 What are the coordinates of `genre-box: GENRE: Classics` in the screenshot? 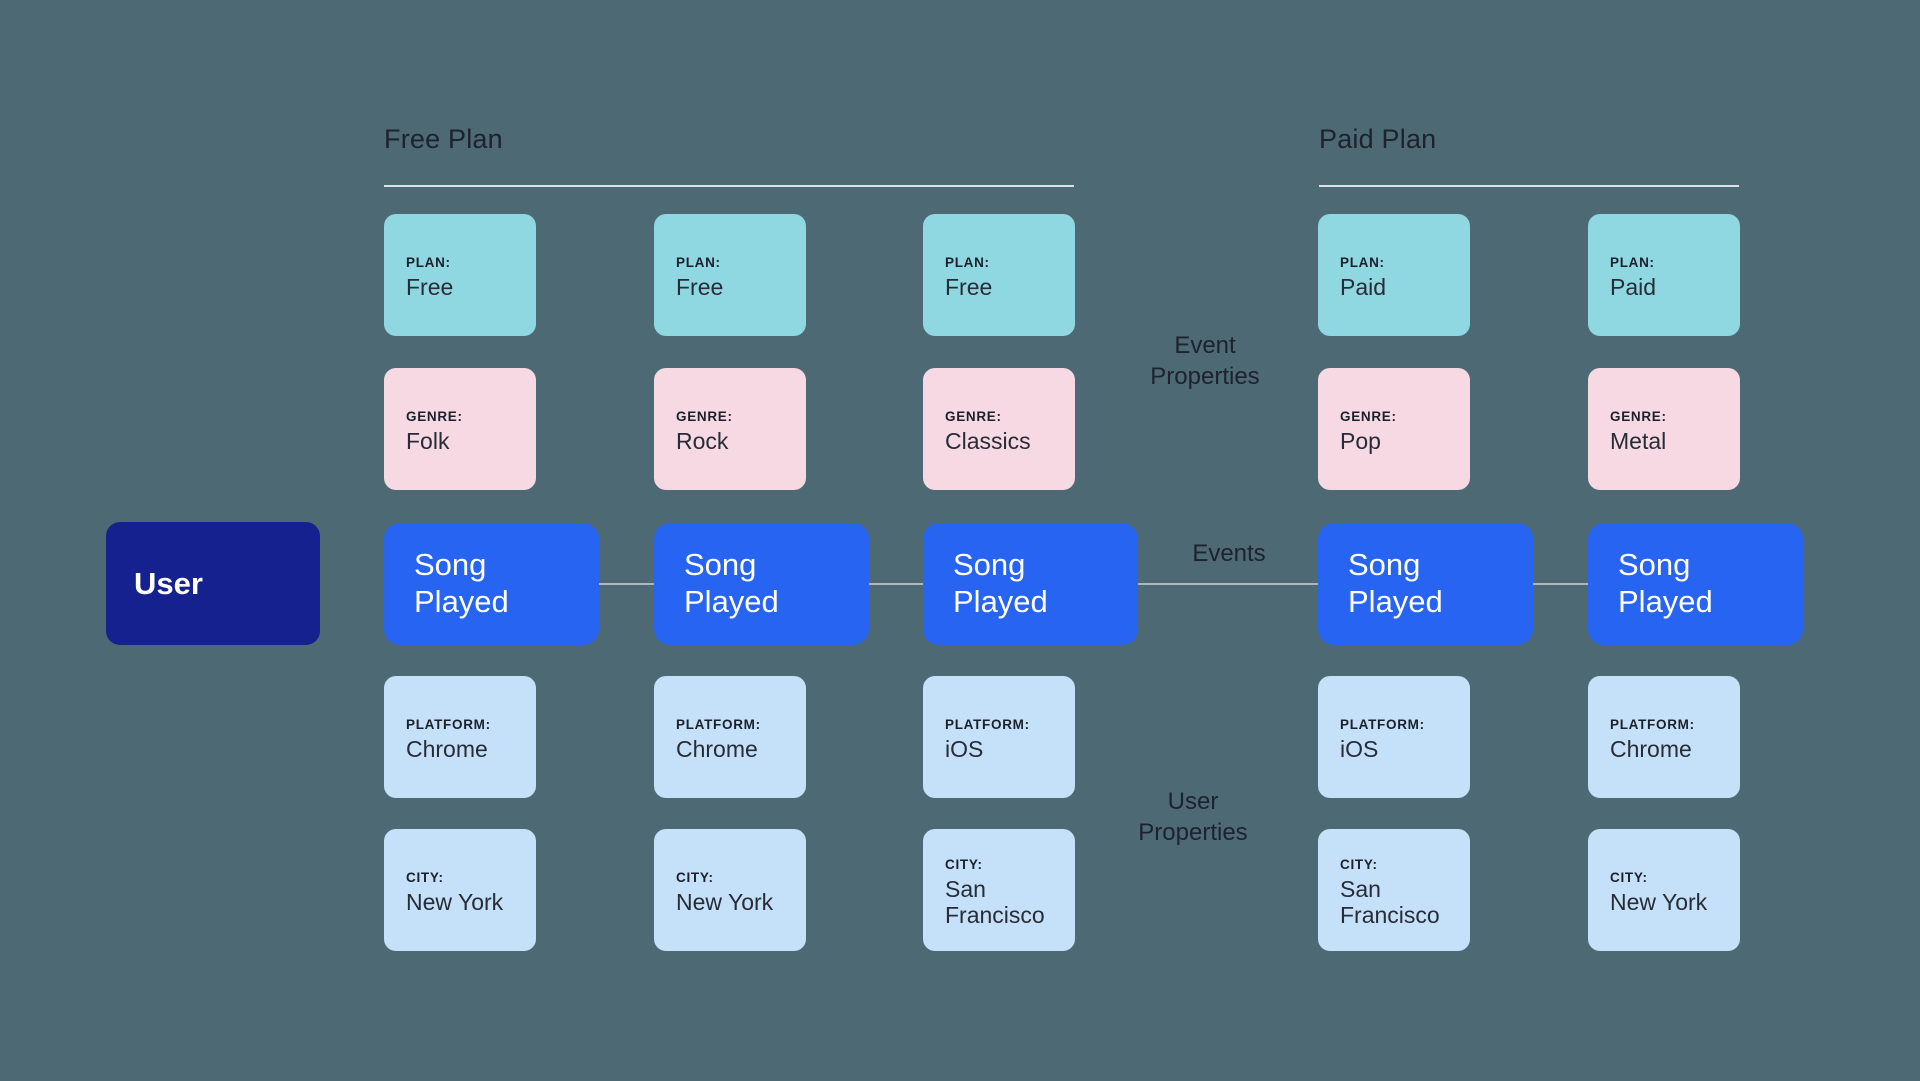 It's located at (999, 429).